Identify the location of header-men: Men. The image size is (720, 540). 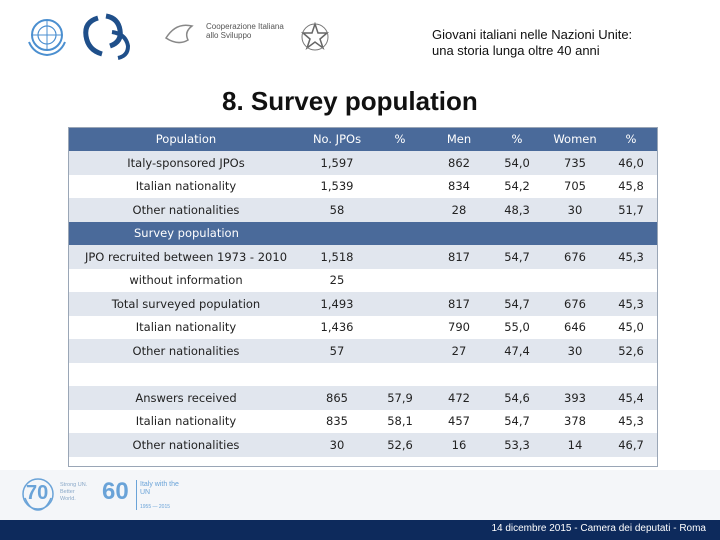
(459, 139).